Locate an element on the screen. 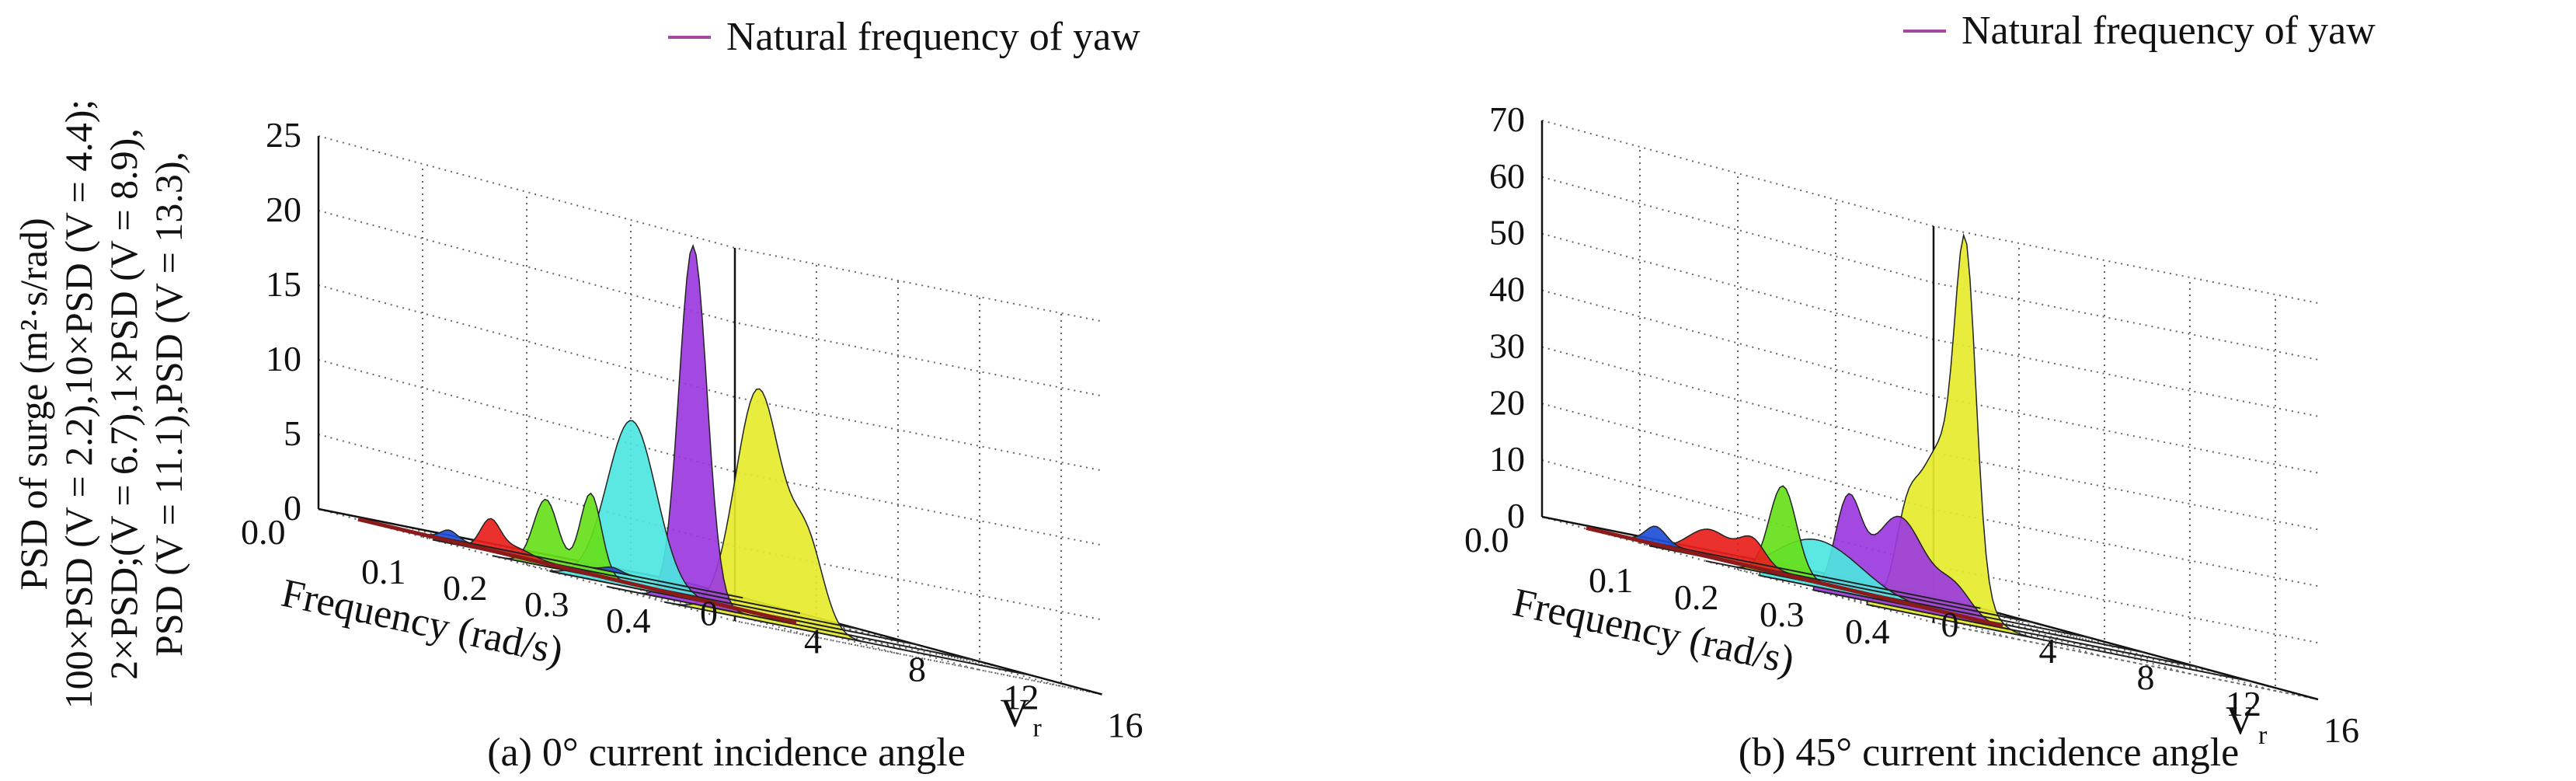 This screenshot has width=2576, height=781. panel-caption: (b) 45° current incidence angle is located at coordinates (1989, 752).